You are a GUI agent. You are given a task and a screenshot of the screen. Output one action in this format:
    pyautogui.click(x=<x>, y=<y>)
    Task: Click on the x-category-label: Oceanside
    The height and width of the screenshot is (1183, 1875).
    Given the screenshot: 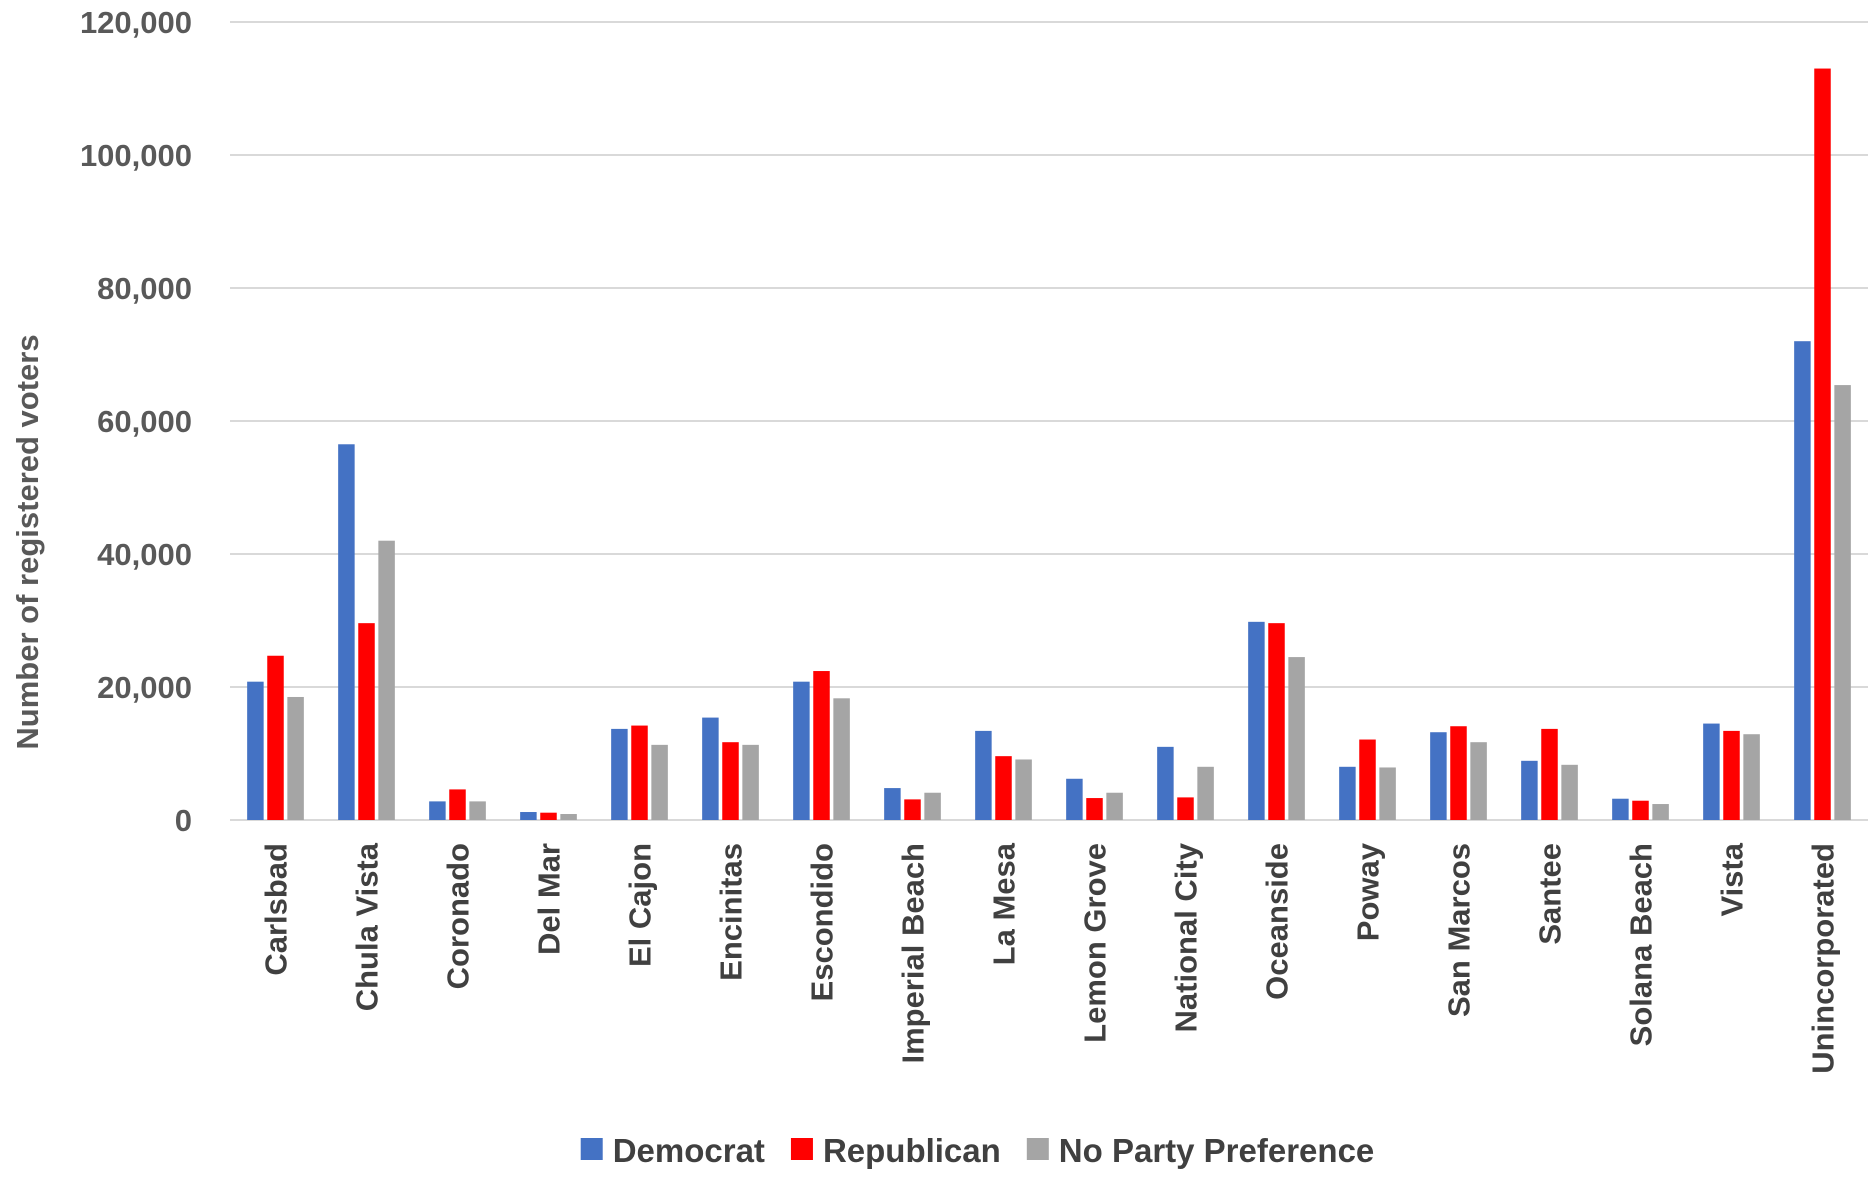 What is the action you would take?
    pyautogui.click(x=1277, y=921)
    